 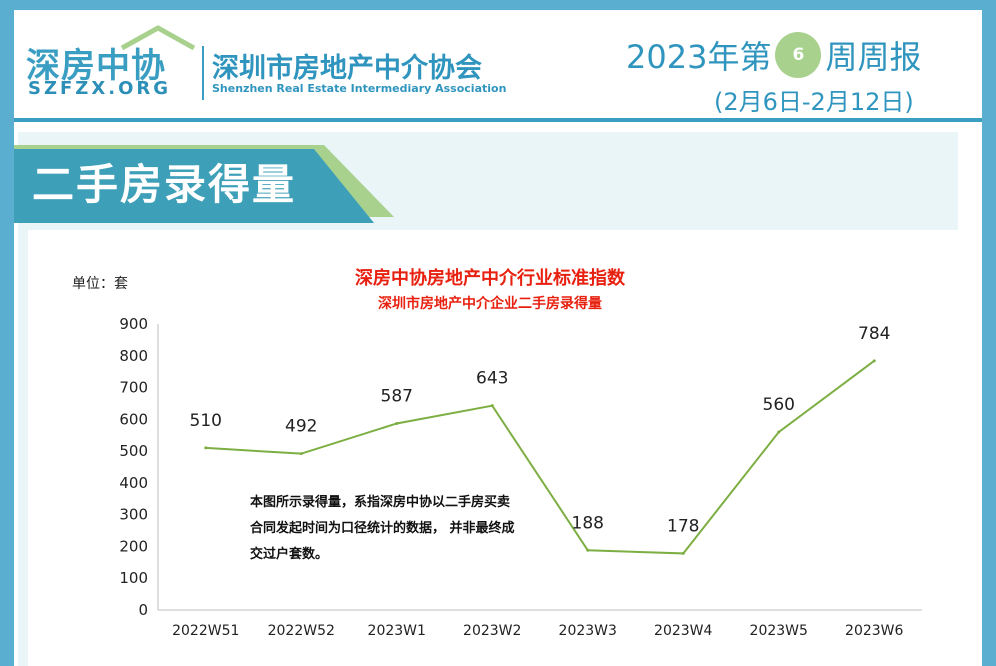 What do you see at coordinates (873, 57) in the screenshot?
I see `weekly-suffix: 周周报` at bounding box center [873, 57].